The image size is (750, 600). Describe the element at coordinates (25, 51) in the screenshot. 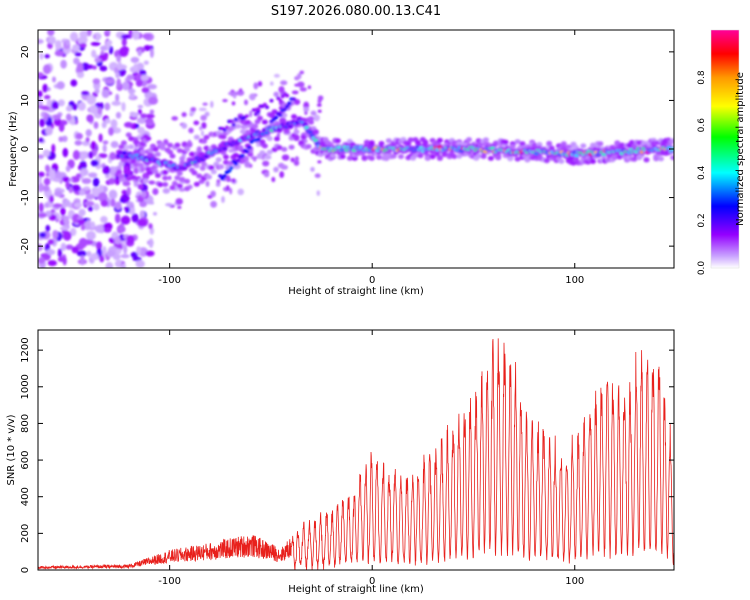

I see `heatmap-y-tick-label: 20` at that location.